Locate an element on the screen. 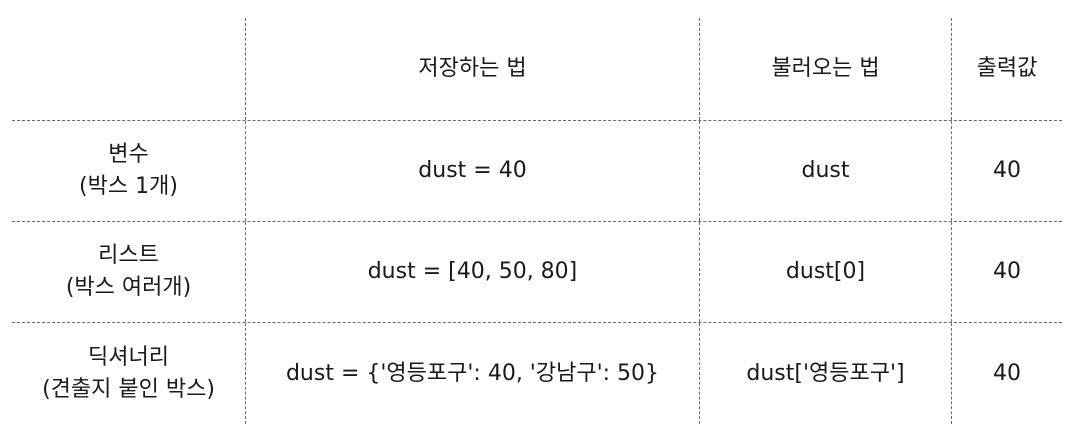 The width and height of the screenshot is (1077, 435). type-label: 변수 (박스 1개) is located at coordinates (128, 171).